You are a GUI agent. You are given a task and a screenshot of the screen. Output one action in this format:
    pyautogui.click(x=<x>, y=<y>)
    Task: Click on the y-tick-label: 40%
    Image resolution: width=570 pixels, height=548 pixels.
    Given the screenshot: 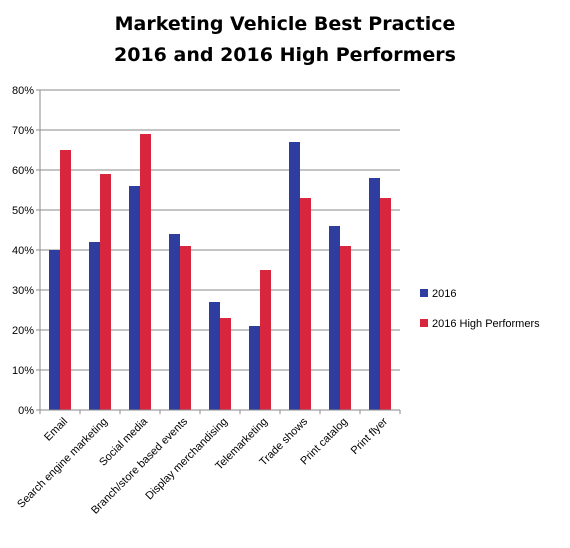 What is the action you would take?
    pyautogui.click(x=23, y=251)
    